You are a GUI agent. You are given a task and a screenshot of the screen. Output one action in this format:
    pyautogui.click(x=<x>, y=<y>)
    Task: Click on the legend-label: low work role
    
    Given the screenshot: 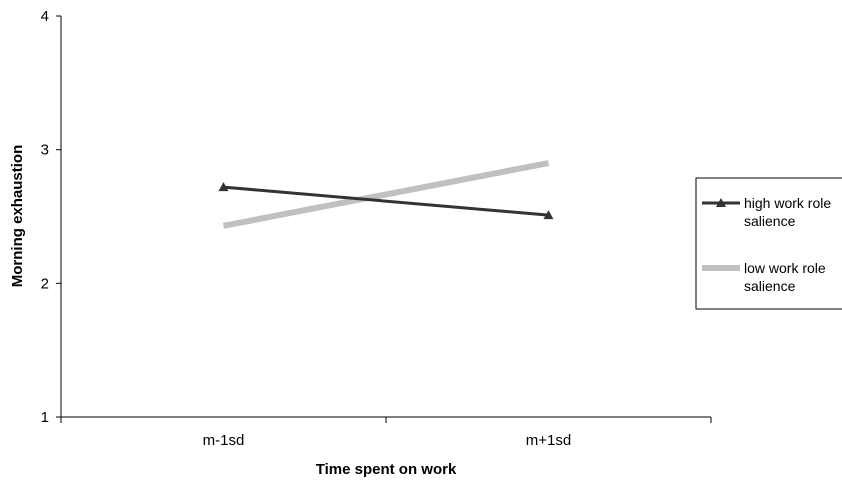 What is the action you would take?
    pyautogui.click(x=785, y=268)
    